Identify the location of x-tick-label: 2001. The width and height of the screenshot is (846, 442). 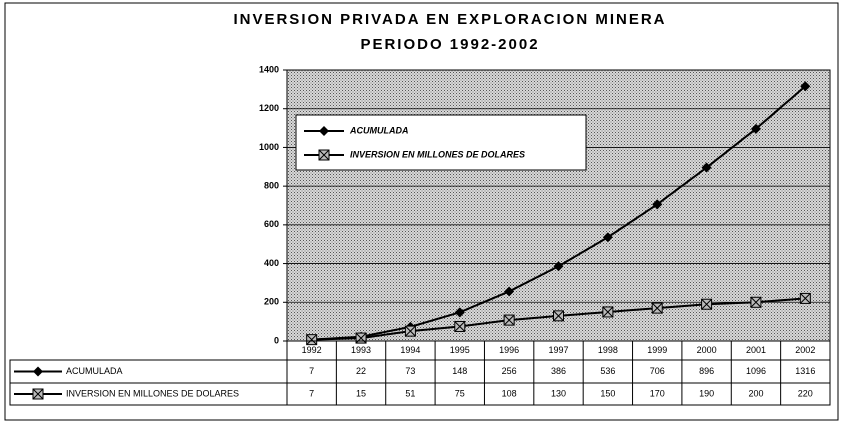
(756, 350).